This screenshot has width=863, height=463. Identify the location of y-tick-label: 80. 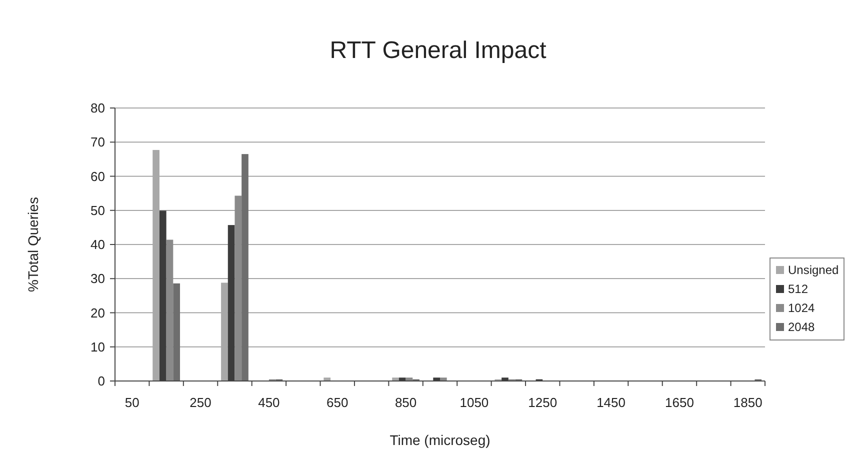
(97, 108).